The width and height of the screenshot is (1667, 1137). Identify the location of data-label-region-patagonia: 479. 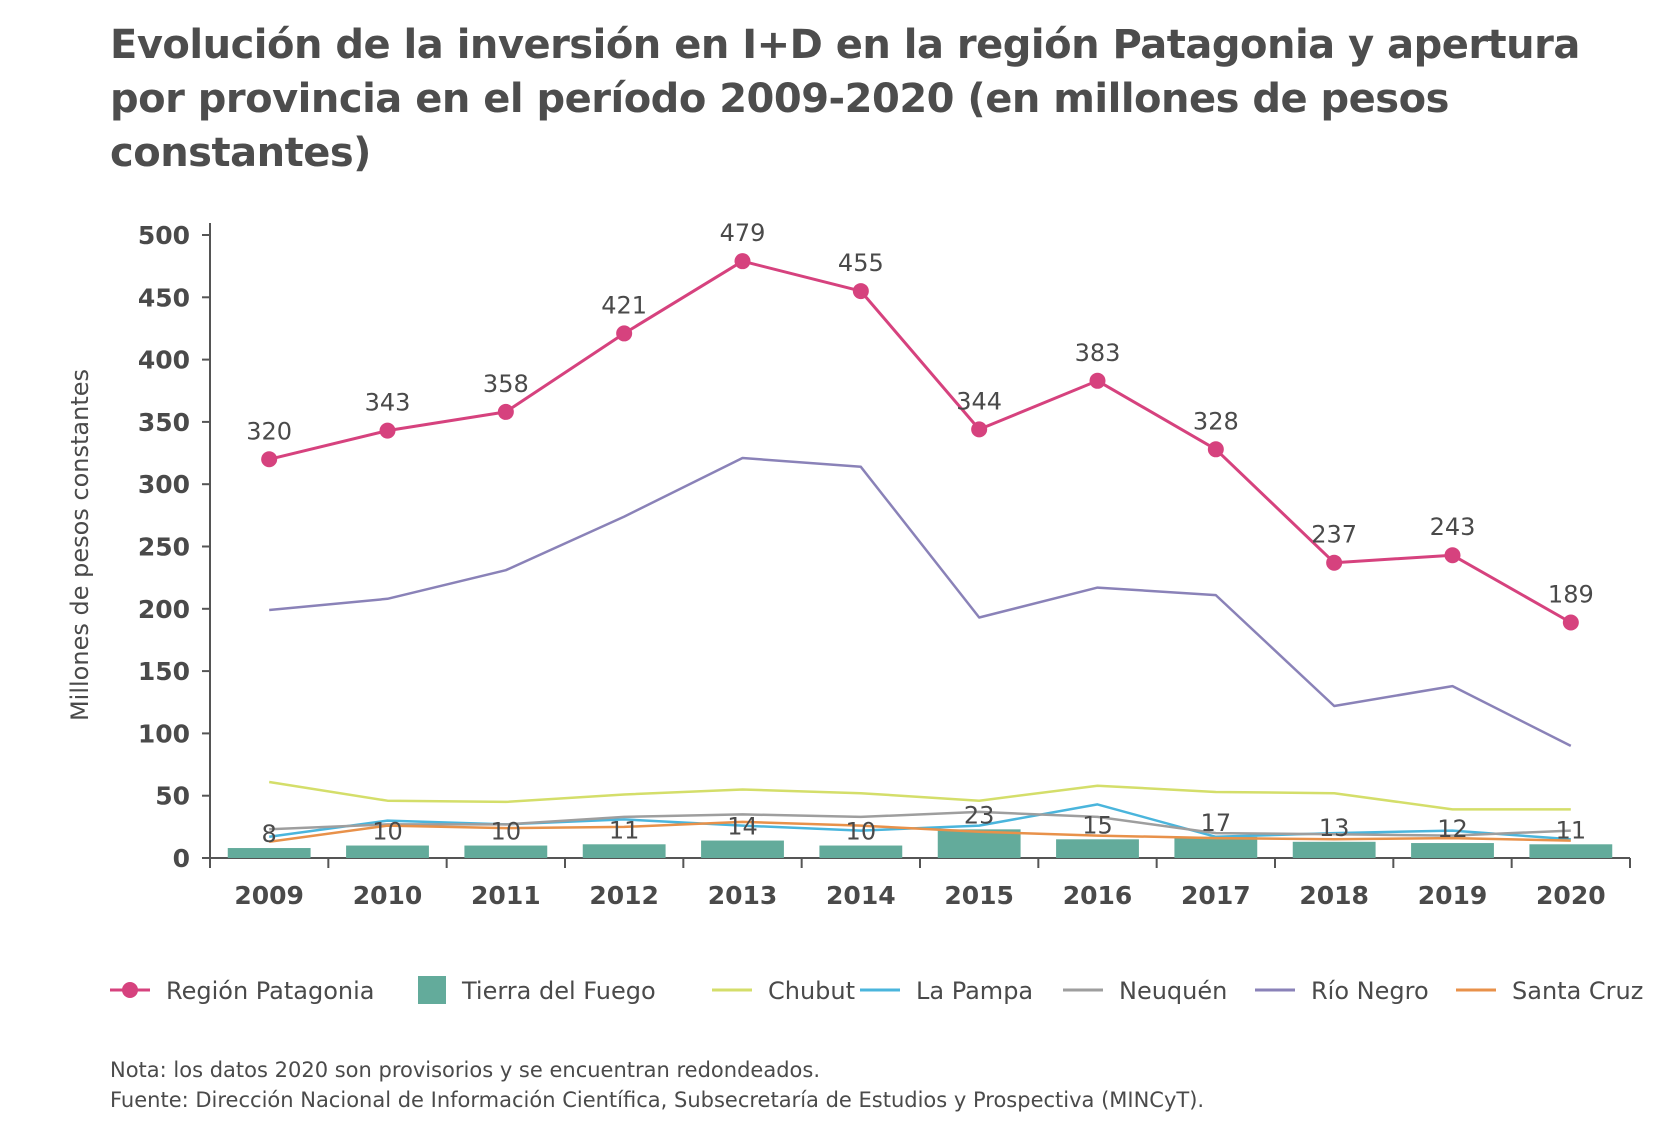
(743, 233).